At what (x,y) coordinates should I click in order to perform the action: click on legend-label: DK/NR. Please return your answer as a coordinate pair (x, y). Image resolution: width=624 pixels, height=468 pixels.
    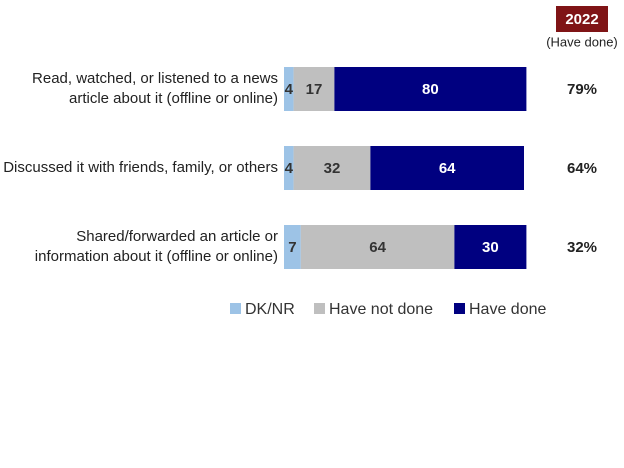
    Looking at the image, I should click on (270, 309).